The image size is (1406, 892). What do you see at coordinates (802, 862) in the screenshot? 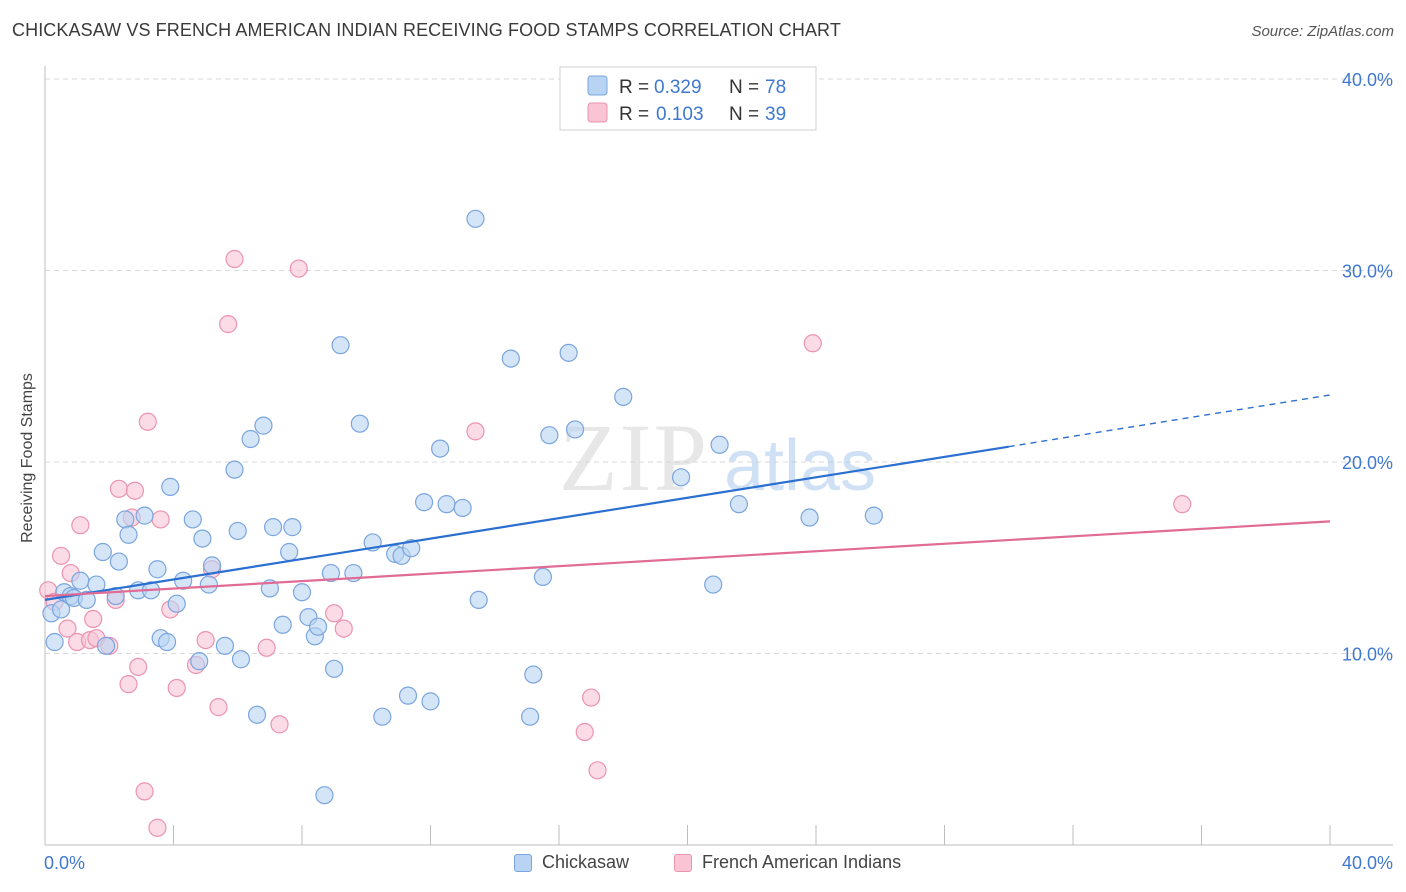
I see `bottom-legend-label-french: French American Indians` at bounding box center [802, 862].